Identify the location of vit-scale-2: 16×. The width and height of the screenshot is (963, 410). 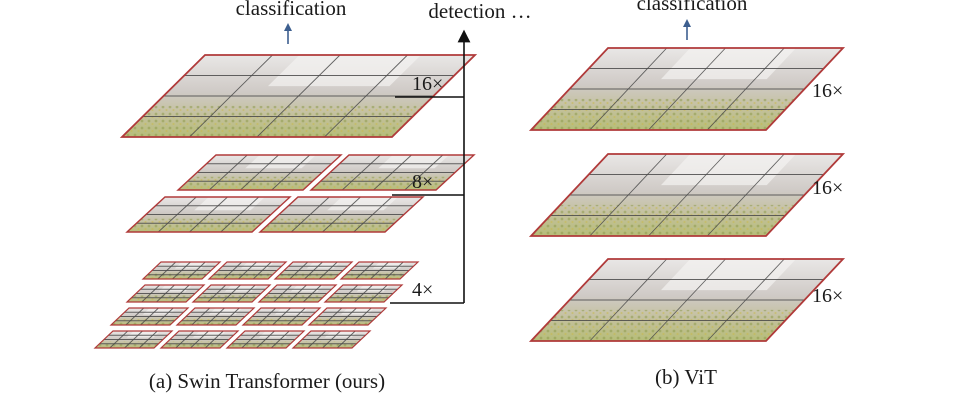
(827, 188).